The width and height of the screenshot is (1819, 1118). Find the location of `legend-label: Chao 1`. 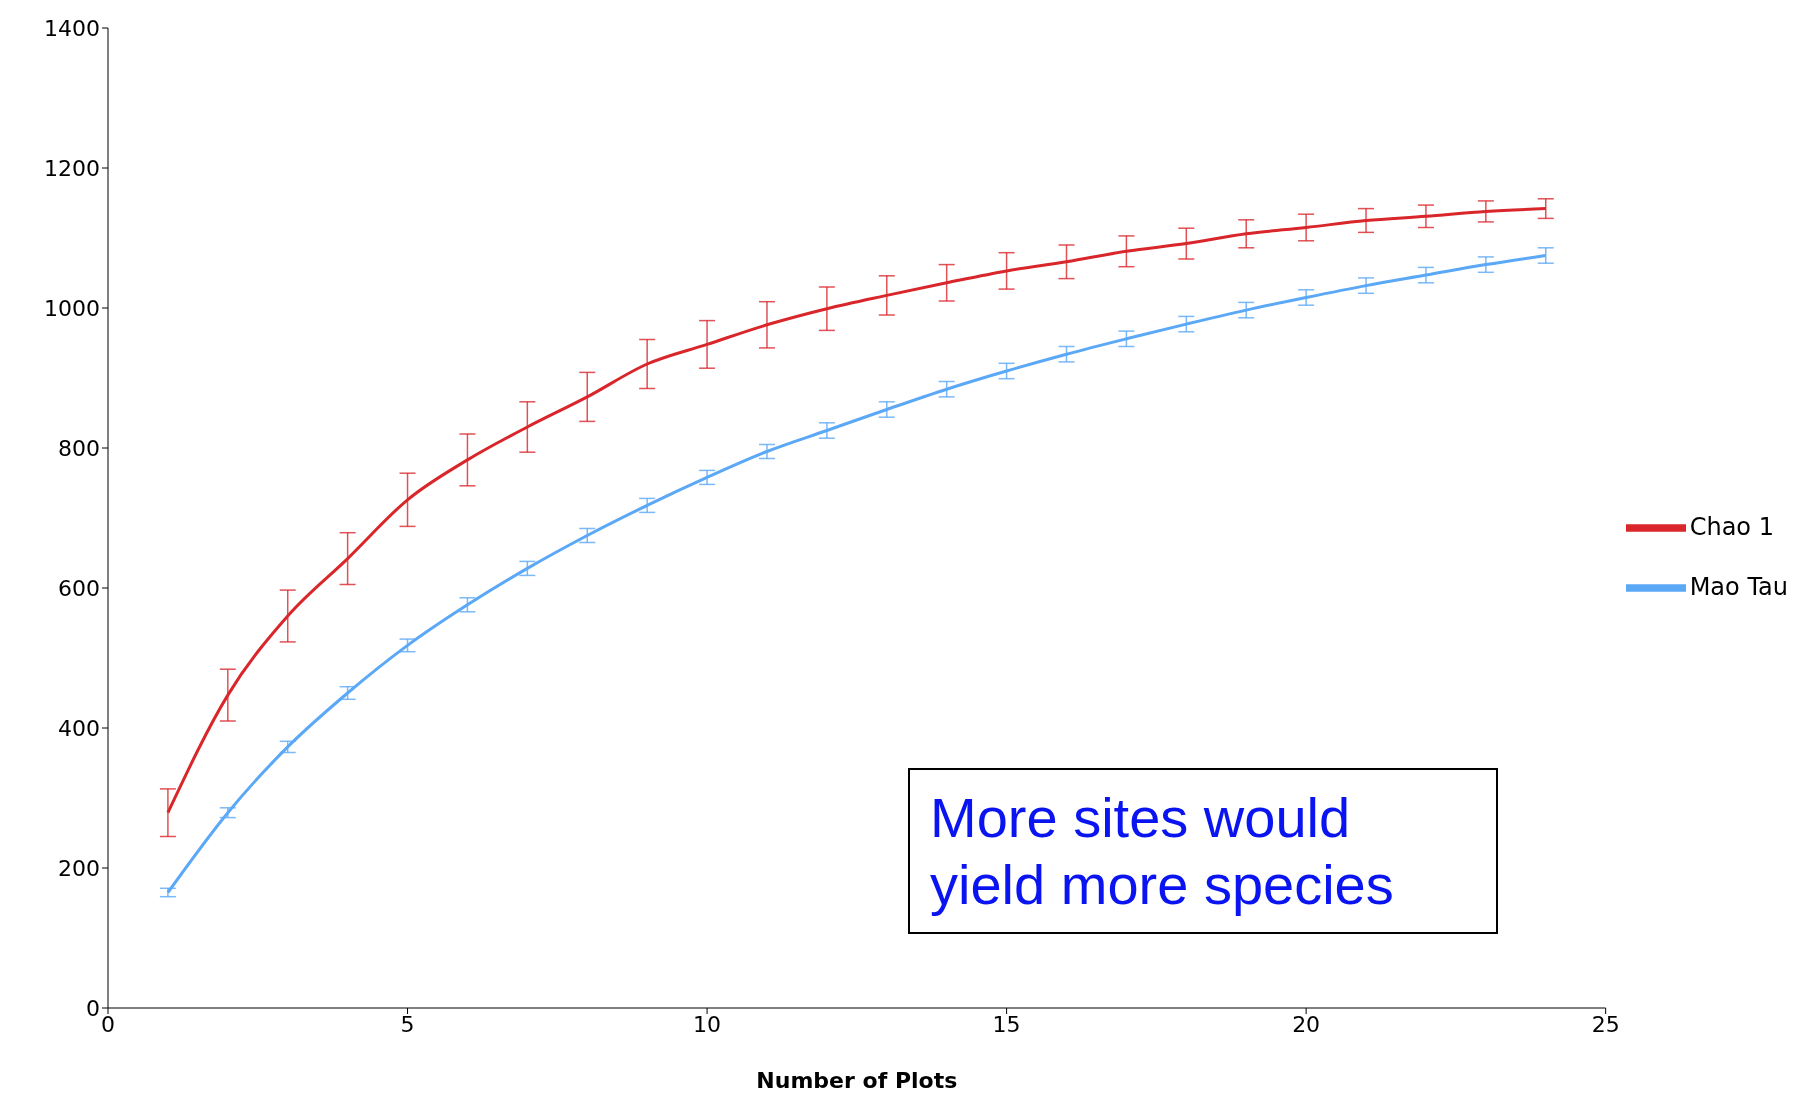

legend-label: Chao 1 is located at coordinates (1731, 527).